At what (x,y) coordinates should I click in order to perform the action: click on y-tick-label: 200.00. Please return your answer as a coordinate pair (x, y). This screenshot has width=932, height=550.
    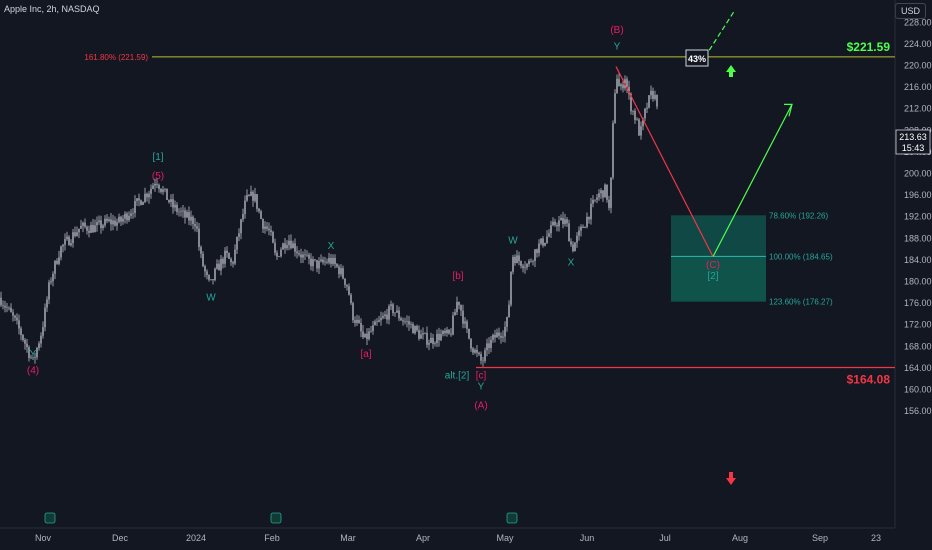
    Looking at the image, I should click on (918, 174).